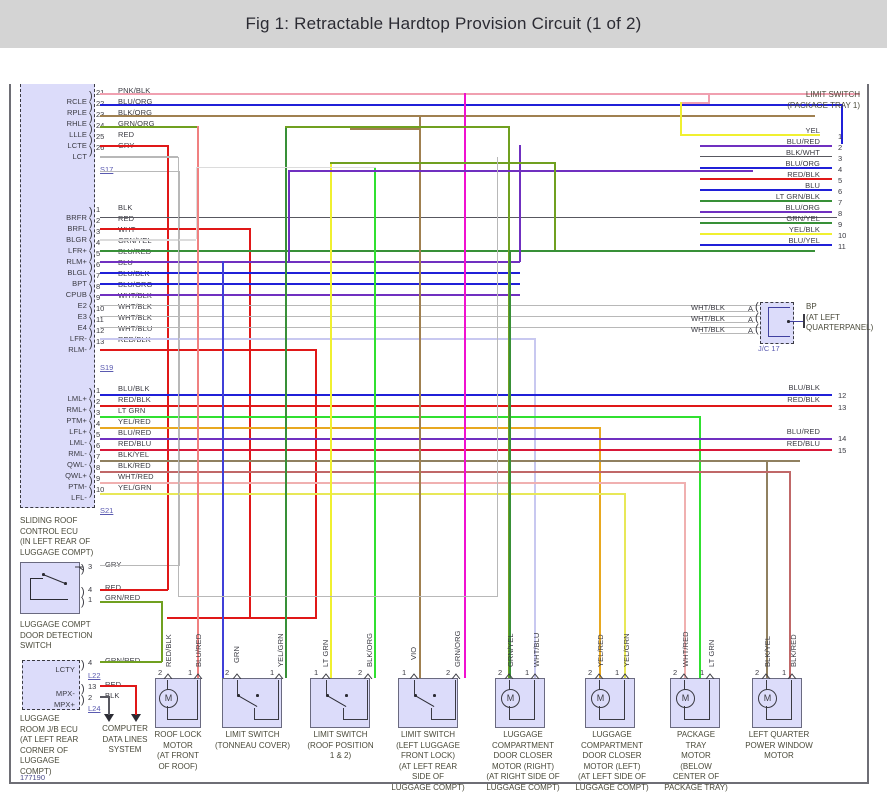 This screenshot has width=887, height=801. Describe the element at coordinates (812, 130) in the screenshot. I see `wire-label: YEL` at that location.